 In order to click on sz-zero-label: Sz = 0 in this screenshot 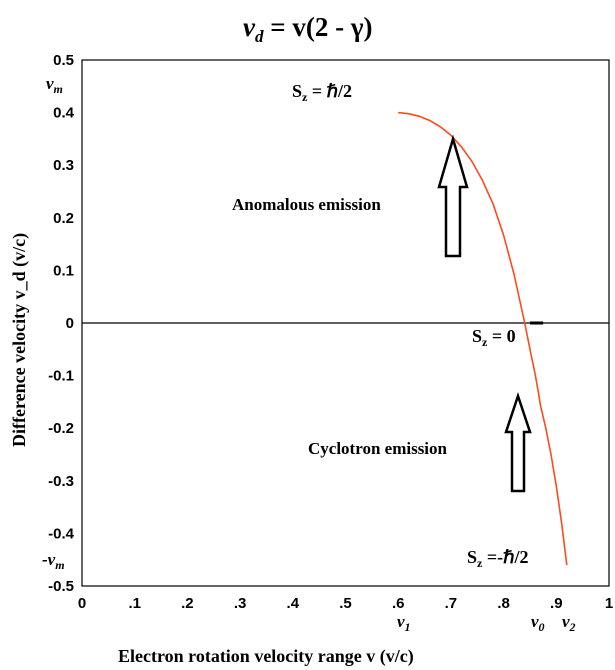, I will do `click(494, 337)`.